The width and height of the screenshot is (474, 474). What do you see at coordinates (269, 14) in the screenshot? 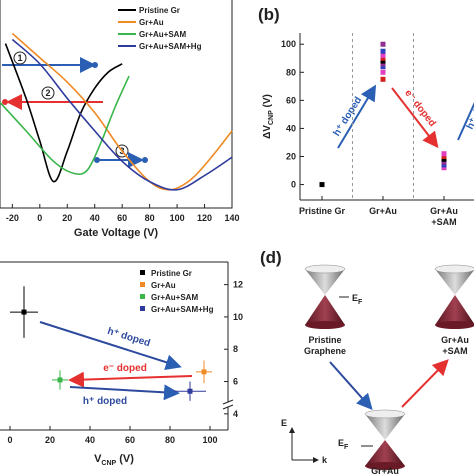
I see `panel-label: (b)` at bounding box center [269, 14].